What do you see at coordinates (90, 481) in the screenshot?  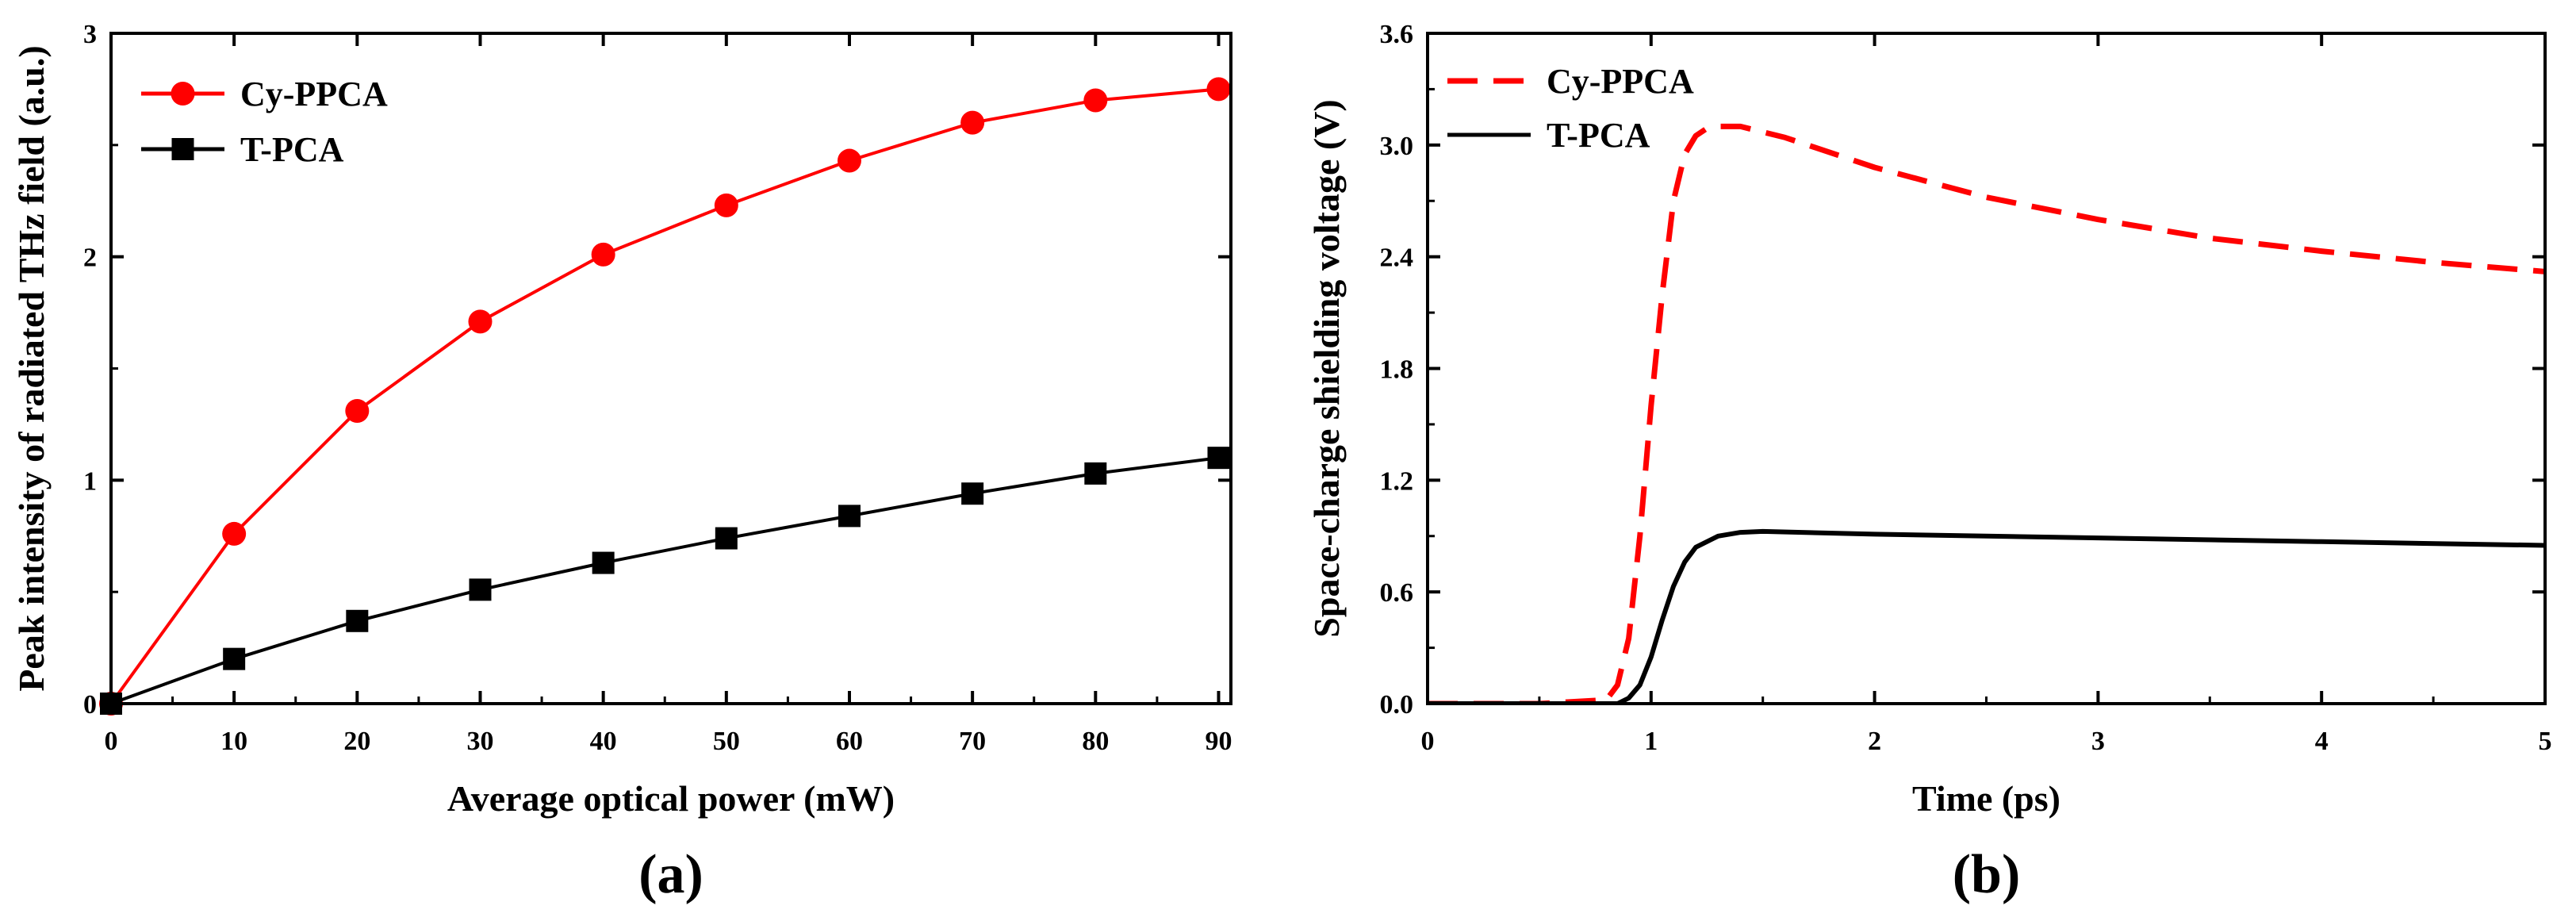 I see `y-tick-label: 1` at bounding box center [90, 481].